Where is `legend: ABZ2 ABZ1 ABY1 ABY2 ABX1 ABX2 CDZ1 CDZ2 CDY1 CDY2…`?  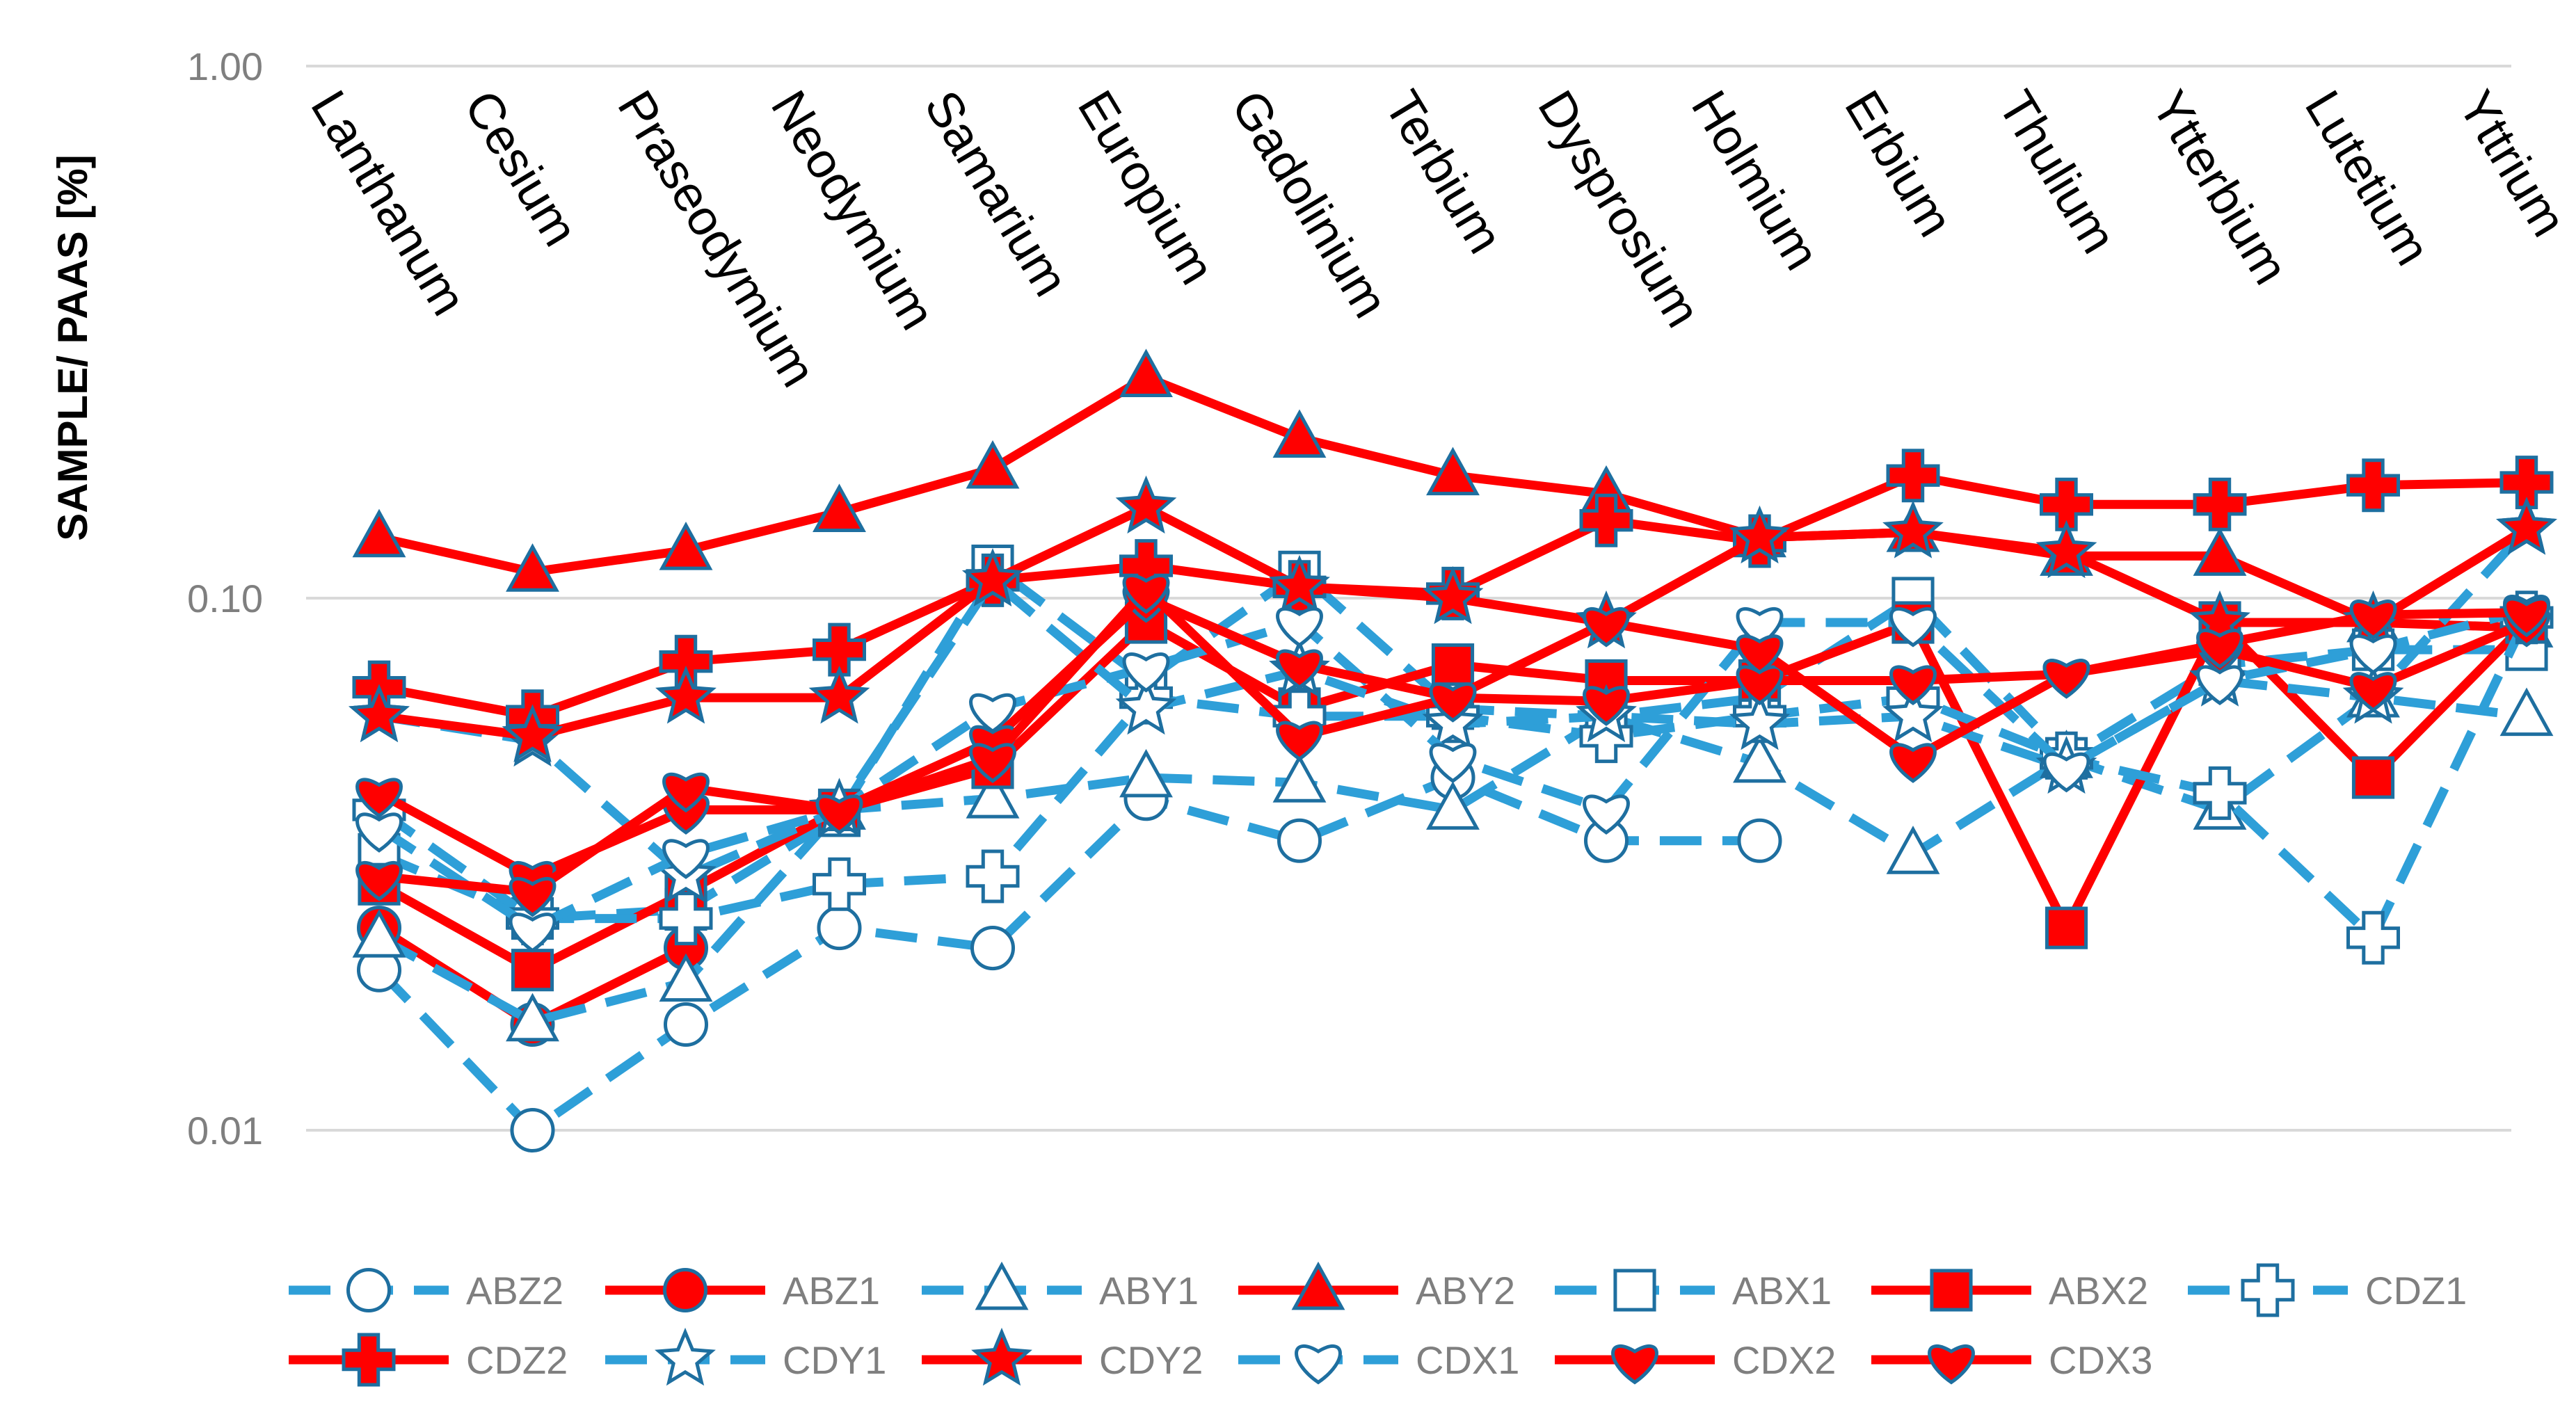 legend: ABZ2 ABZ1 ABY1 ABY2 ABX1 ABX2 CDZ1 CDZ2 CDY1 CDY2… is located at coordinates (1378, 1324).